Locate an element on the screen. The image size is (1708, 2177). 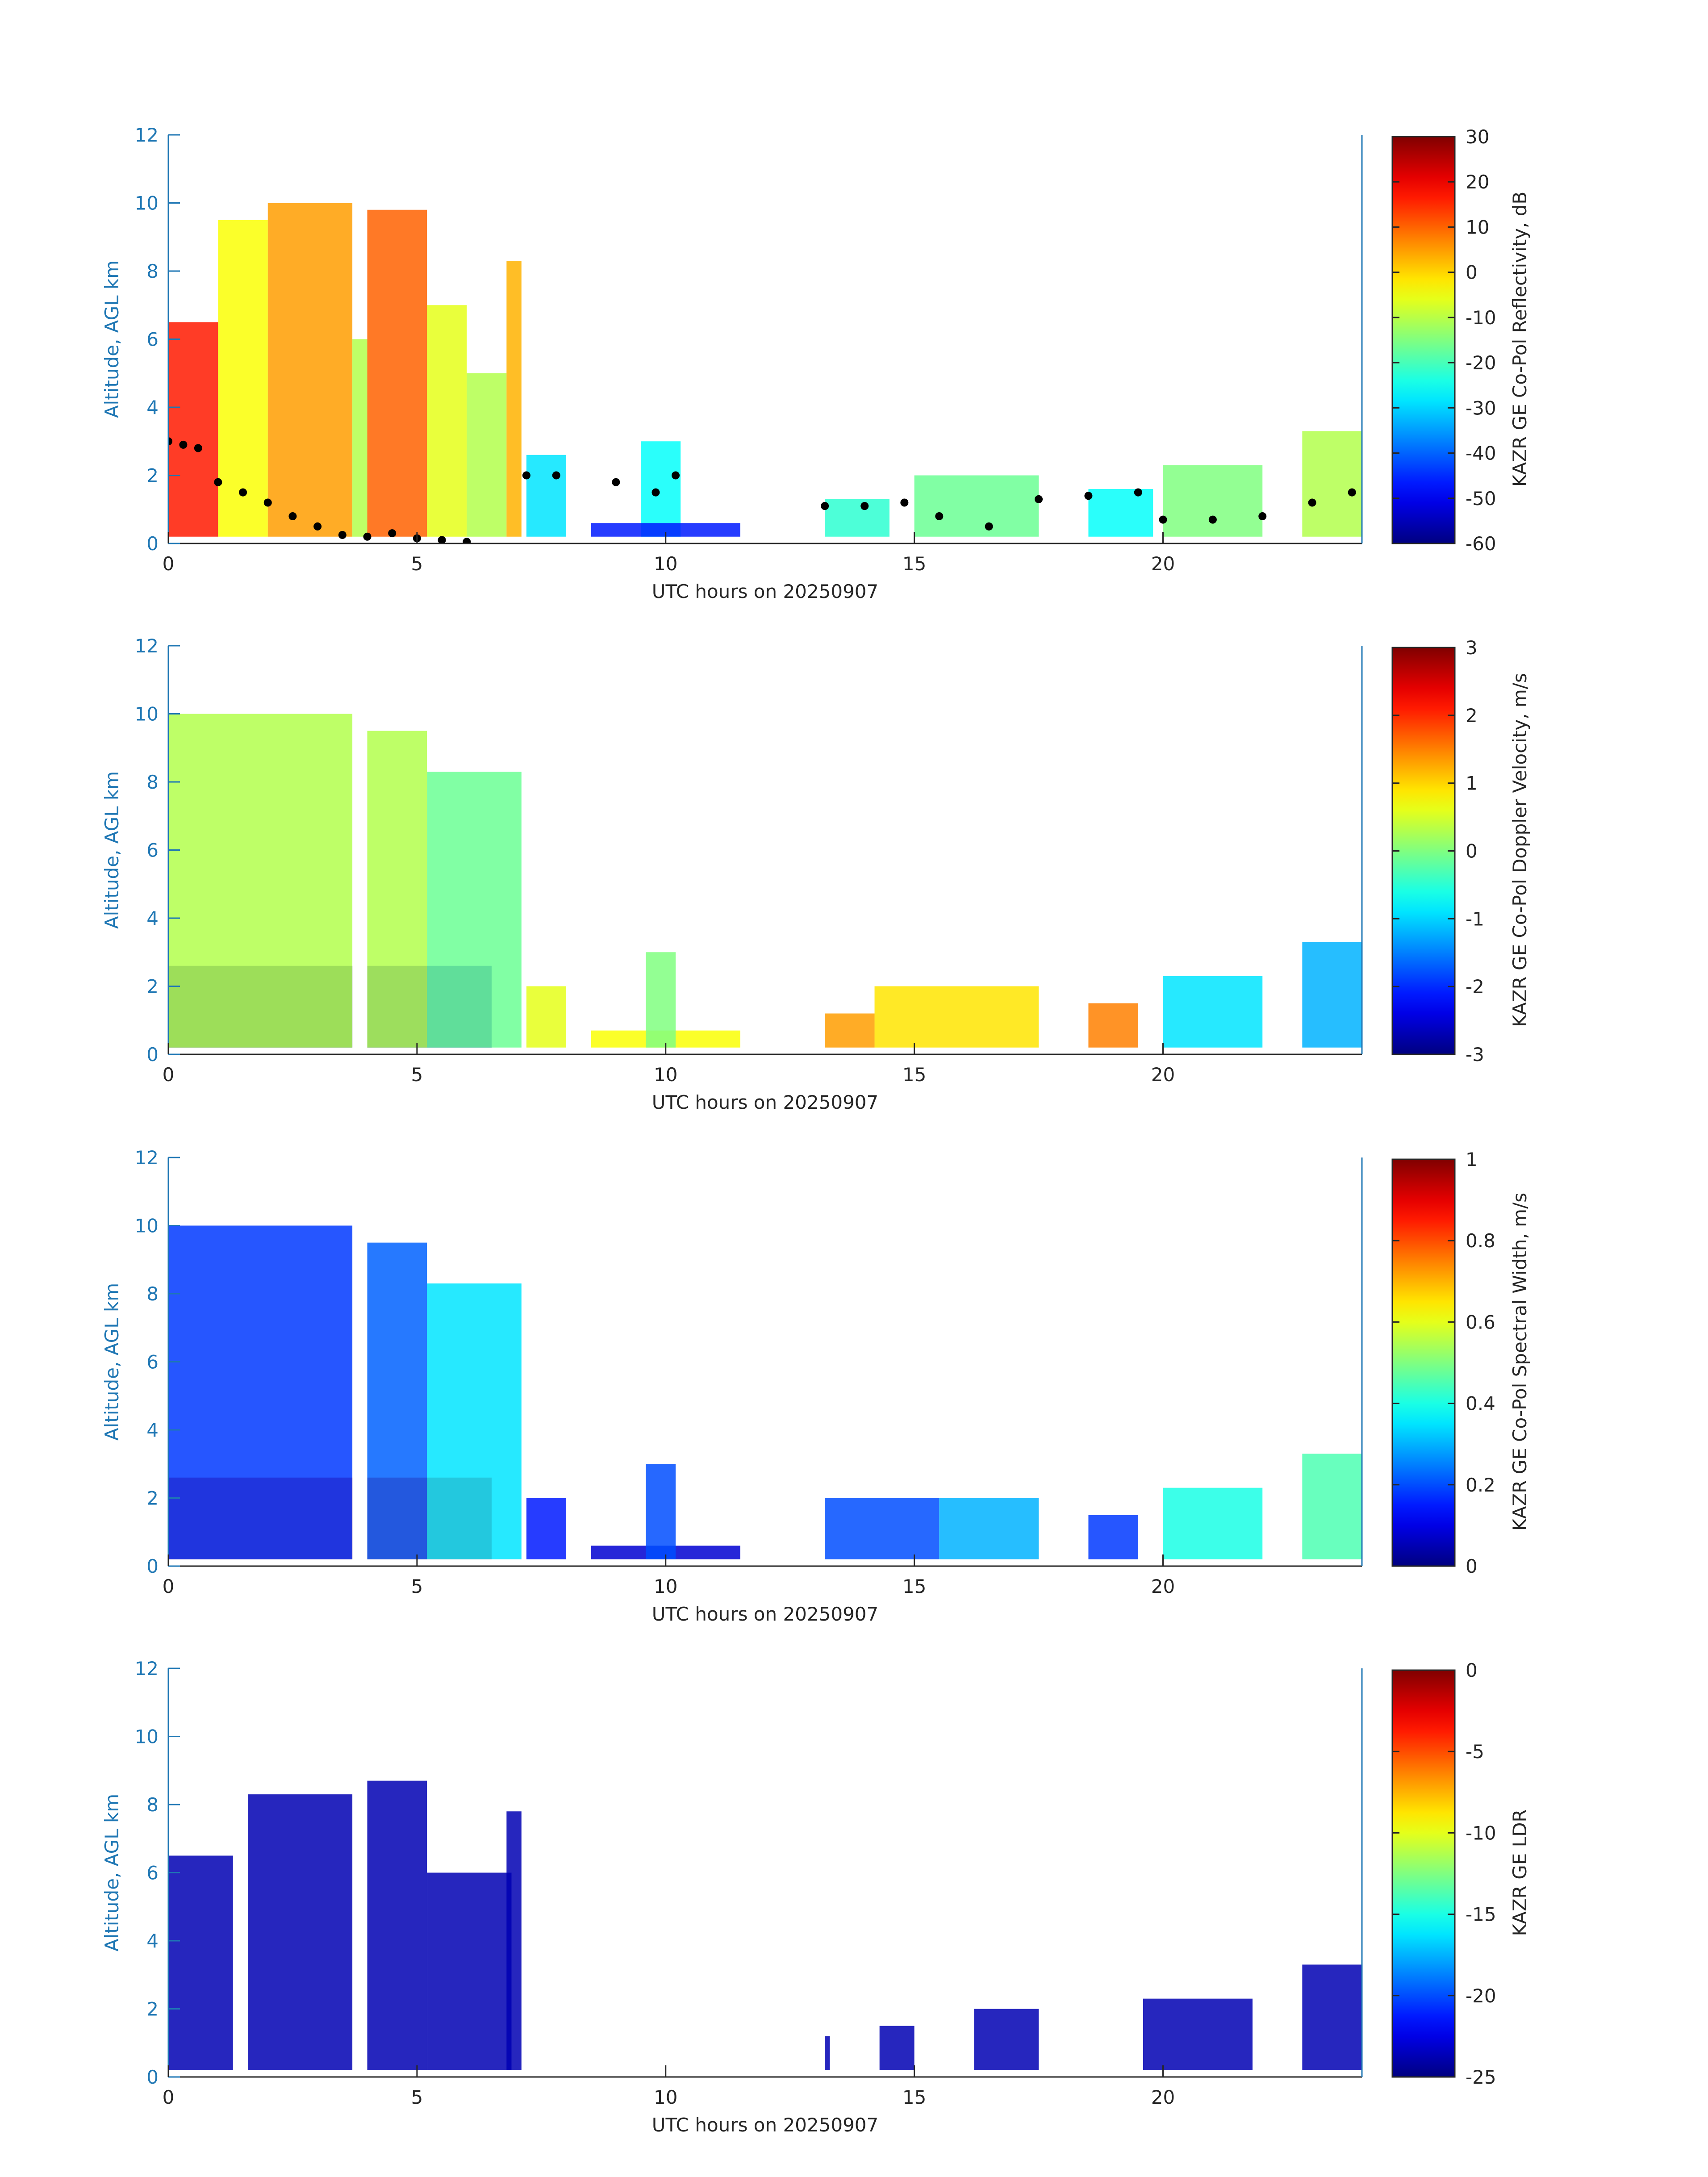
colorbar: 0 -5 -10 -15 -20 -25 KAZR GE LDR is located at coordinates (1461, 1873).